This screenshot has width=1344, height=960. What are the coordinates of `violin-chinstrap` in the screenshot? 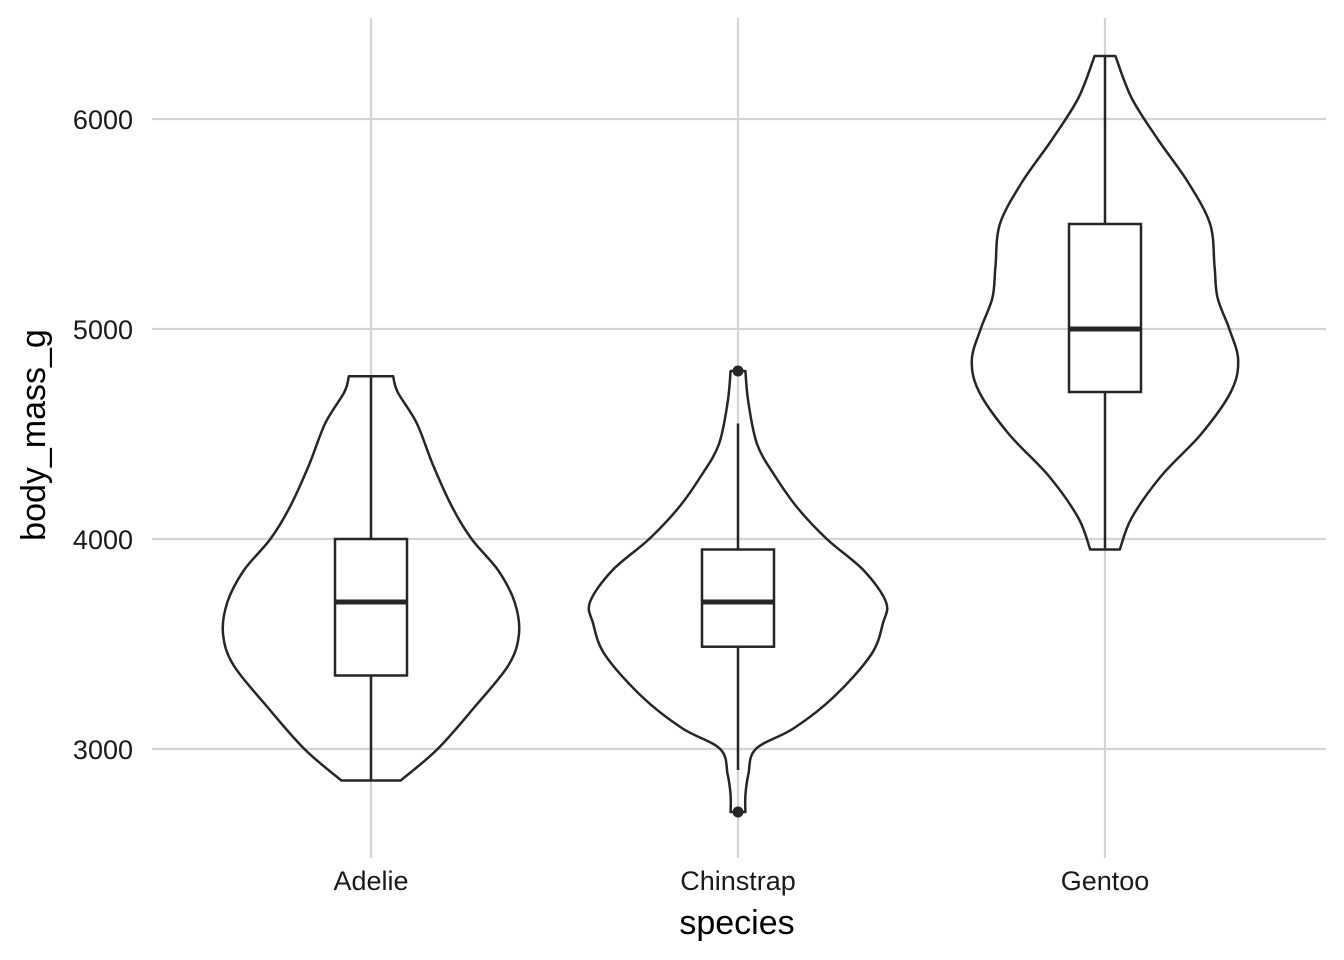 It's located at (738, 591).